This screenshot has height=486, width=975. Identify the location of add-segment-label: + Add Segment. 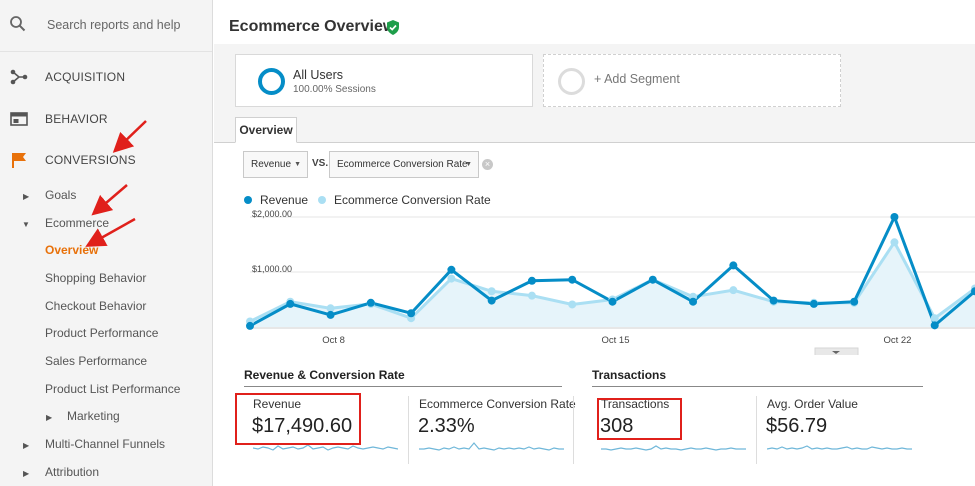
(637, 79).